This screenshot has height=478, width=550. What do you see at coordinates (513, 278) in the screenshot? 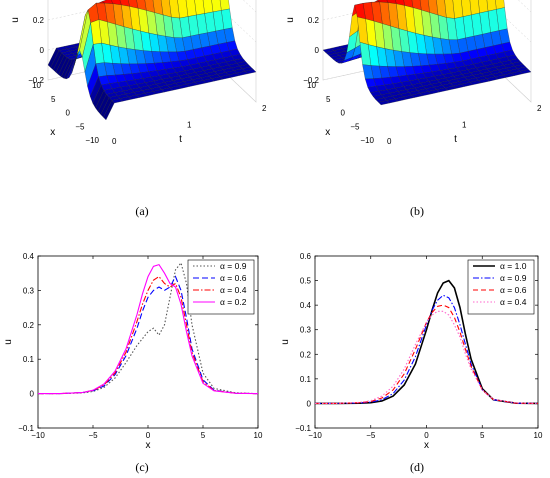
I see `legend-label-2: α = 0.9` at bounding box center [513, 278].